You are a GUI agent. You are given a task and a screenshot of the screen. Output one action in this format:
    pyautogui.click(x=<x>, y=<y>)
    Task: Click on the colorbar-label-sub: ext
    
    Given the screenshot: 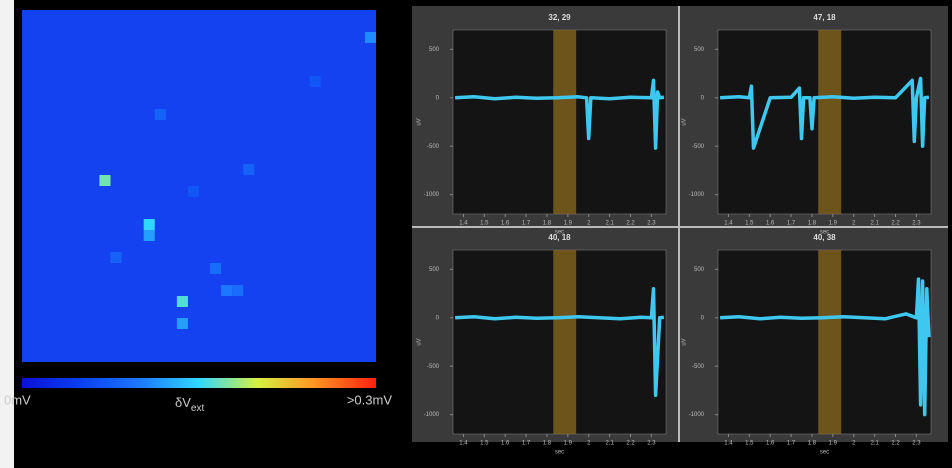 What is the action you would take?
    pyautogui.click(x=198, y=408)
    